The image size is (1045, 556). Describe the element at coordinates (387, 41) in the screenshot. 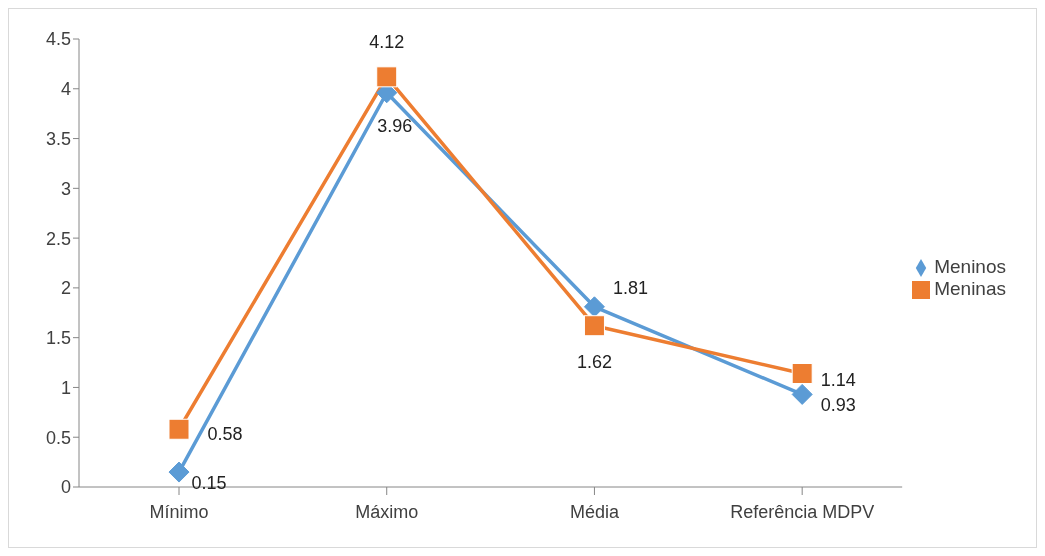

I see `data-label: 4.12` at that location.